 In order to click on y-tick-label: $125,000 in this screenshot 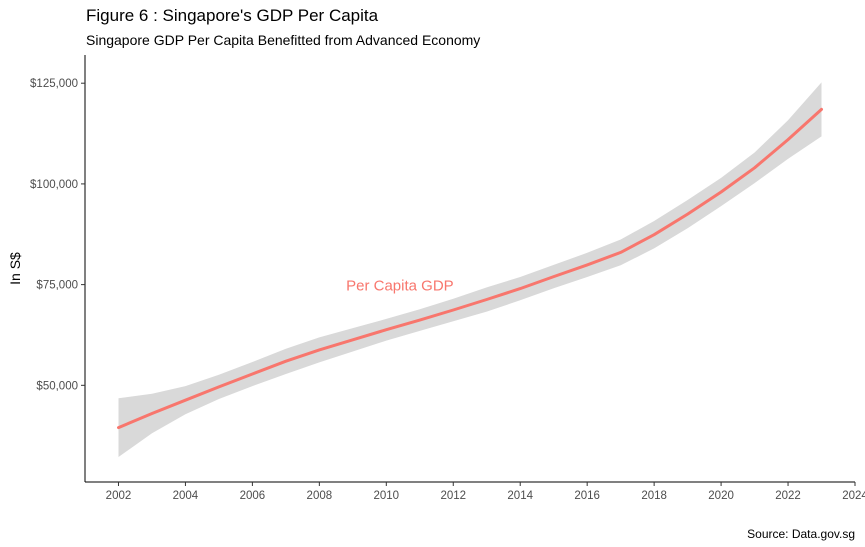, I will do `click(54, 84)`.